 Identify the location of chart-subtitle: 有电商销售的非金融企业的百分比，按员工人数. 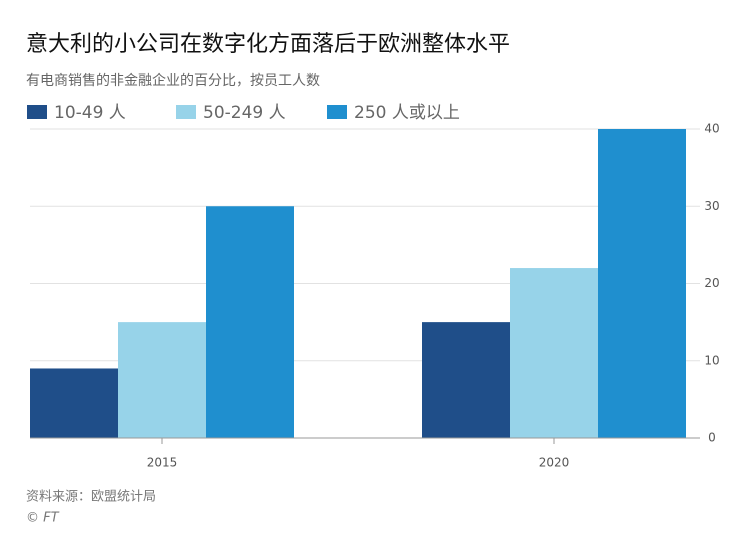
(173, 80).